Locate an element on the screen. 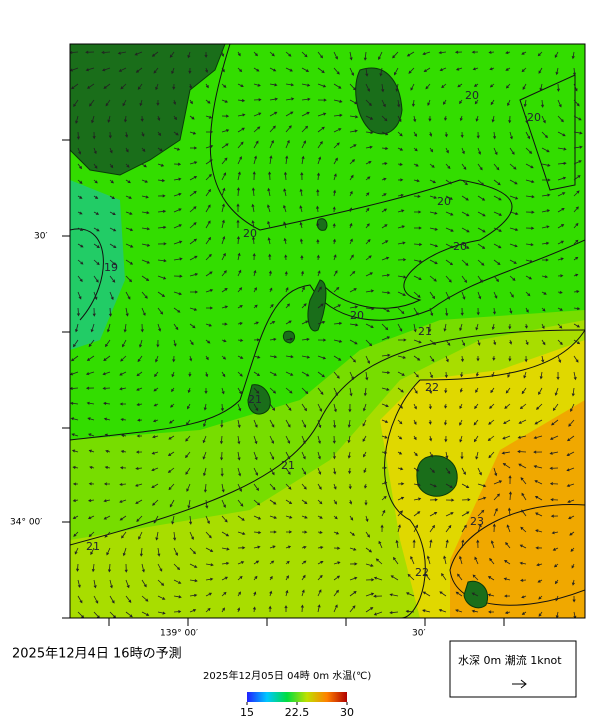  legend-text: 水深 0m 潮流 1knot is located at coordinates (510, 660).